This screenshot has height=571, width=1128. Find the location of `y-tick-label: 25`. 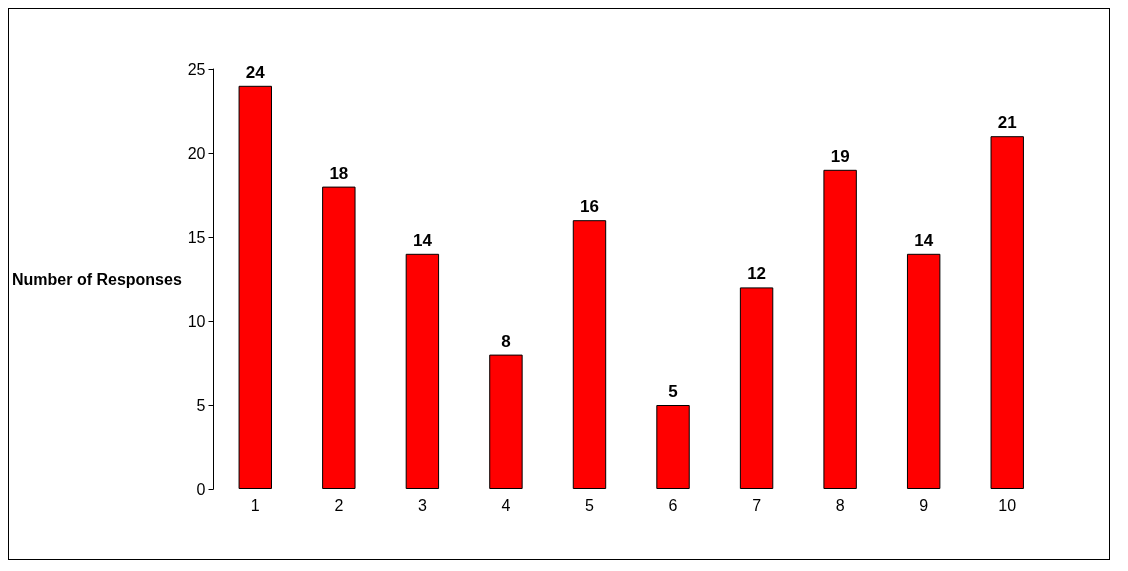

y-tick-label: 25 is located at coordinates (196, 69).